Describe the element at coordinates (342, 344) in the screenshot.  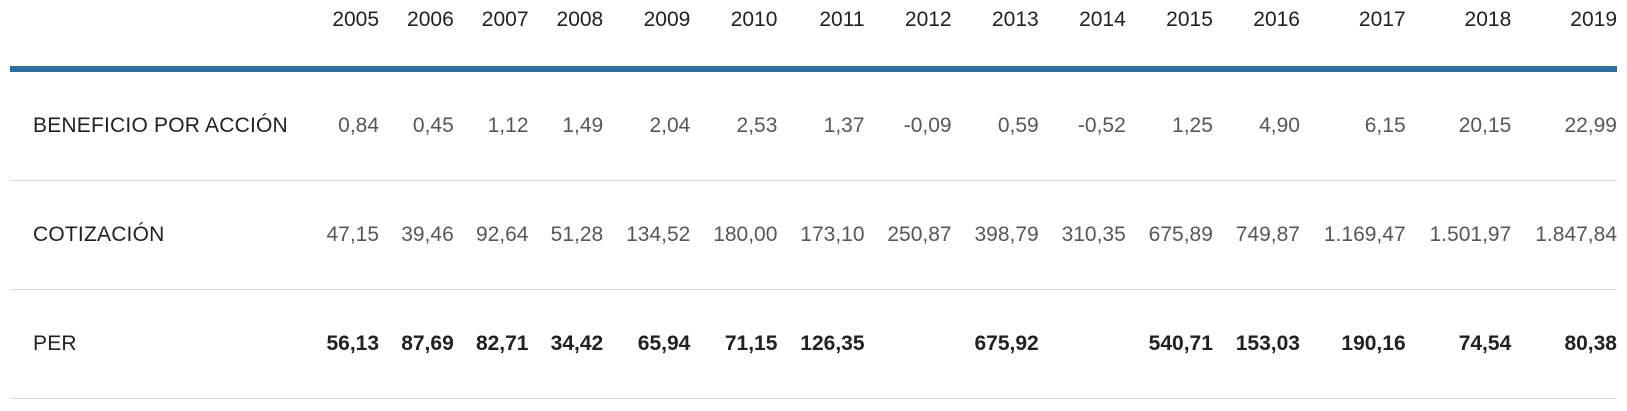
I see `value-cell: 56,13` at that location.